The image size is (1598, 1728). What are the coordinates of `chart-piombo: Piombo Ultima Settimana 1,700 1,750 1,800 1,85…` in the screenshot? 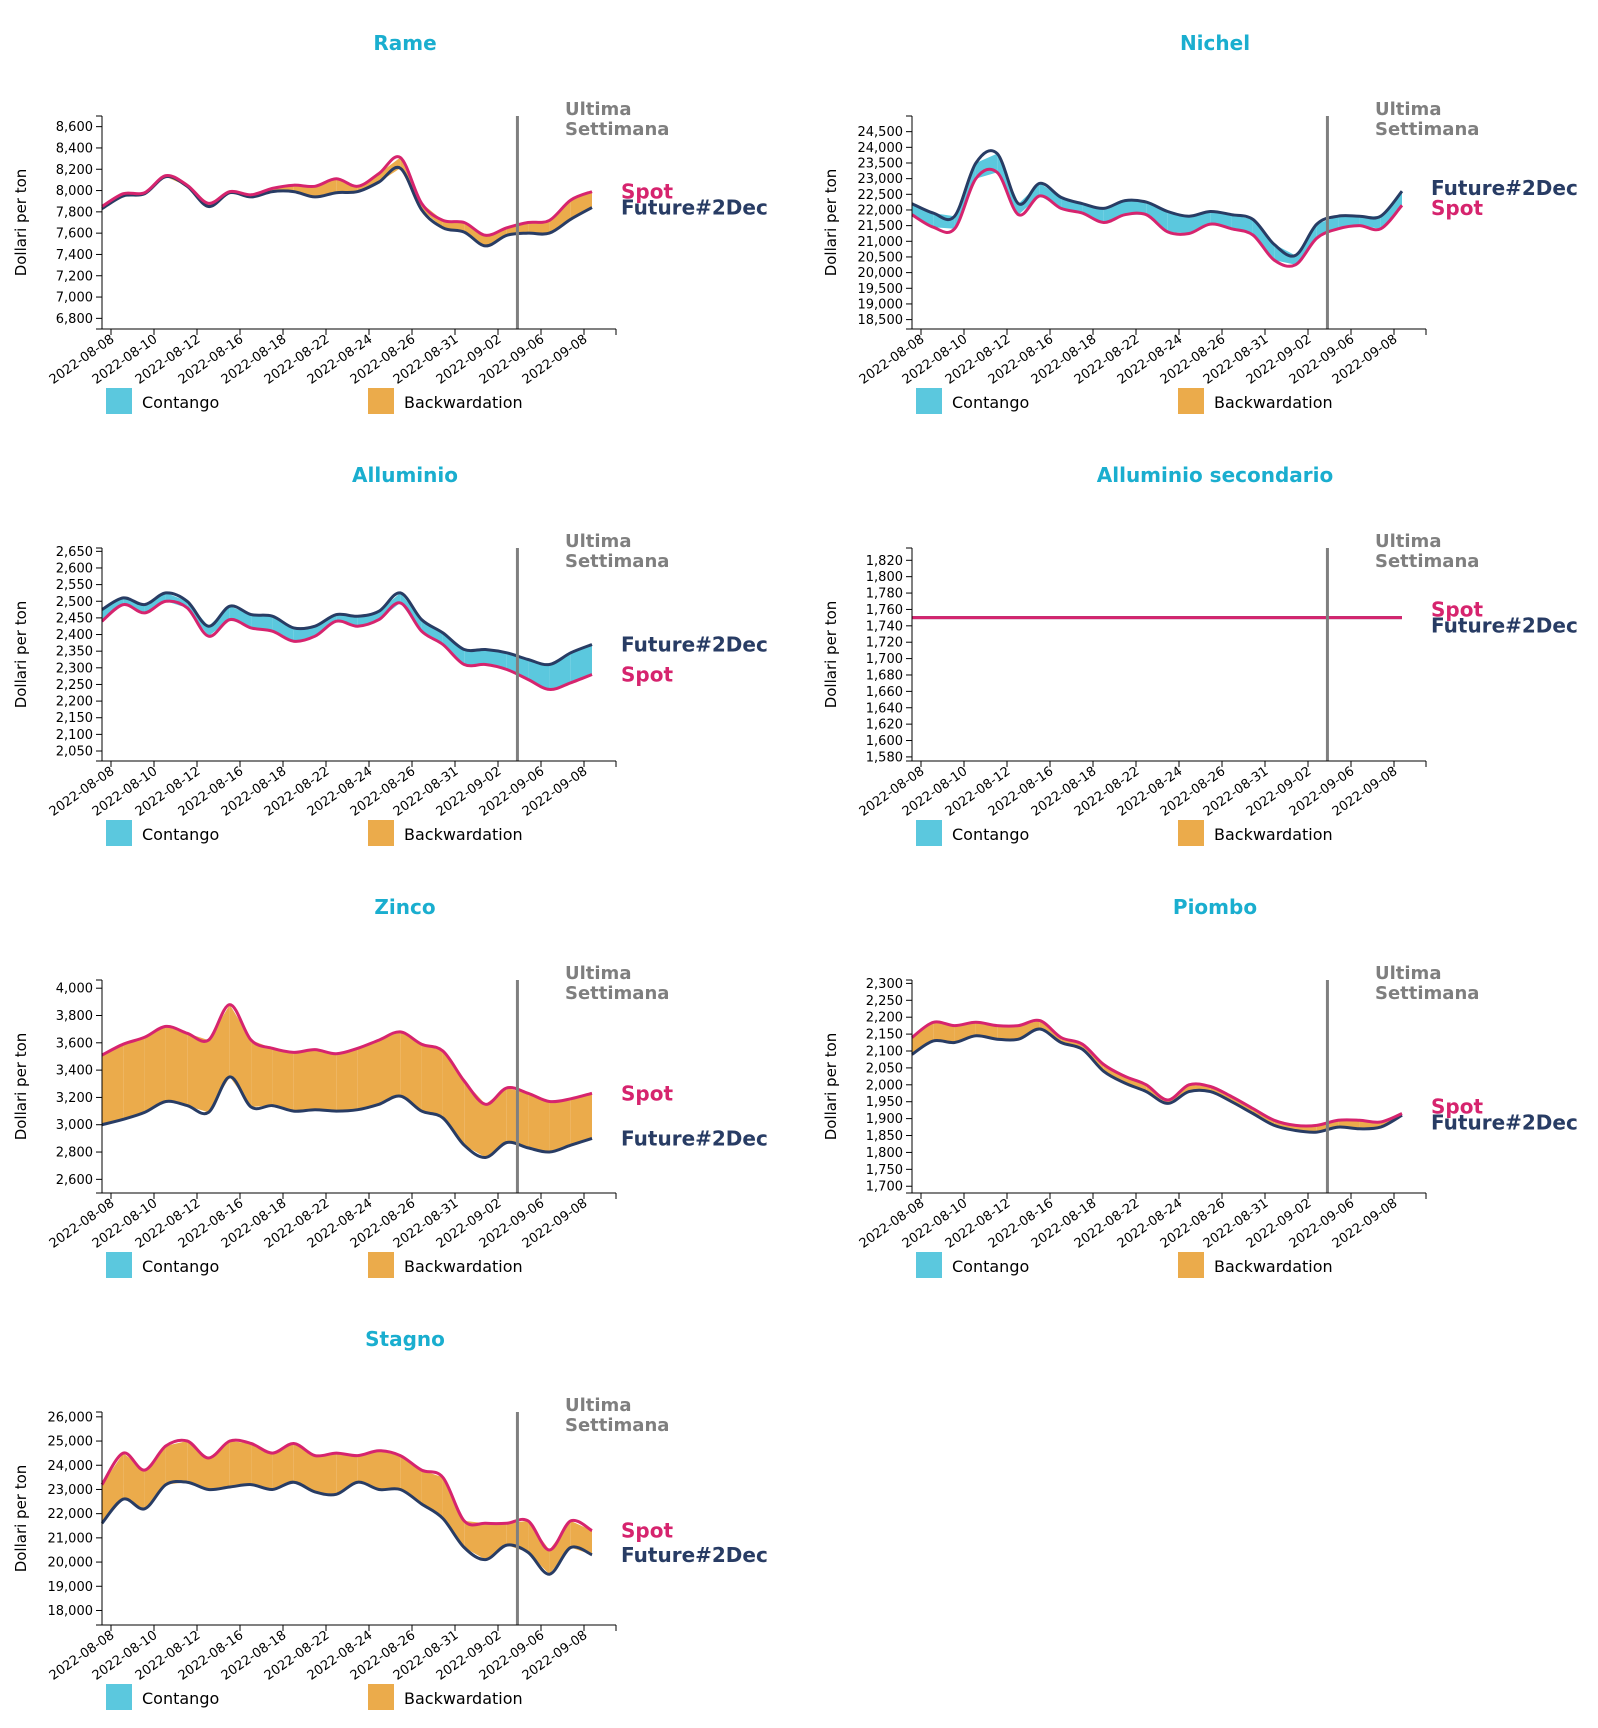 It's located at (1200, 1086).